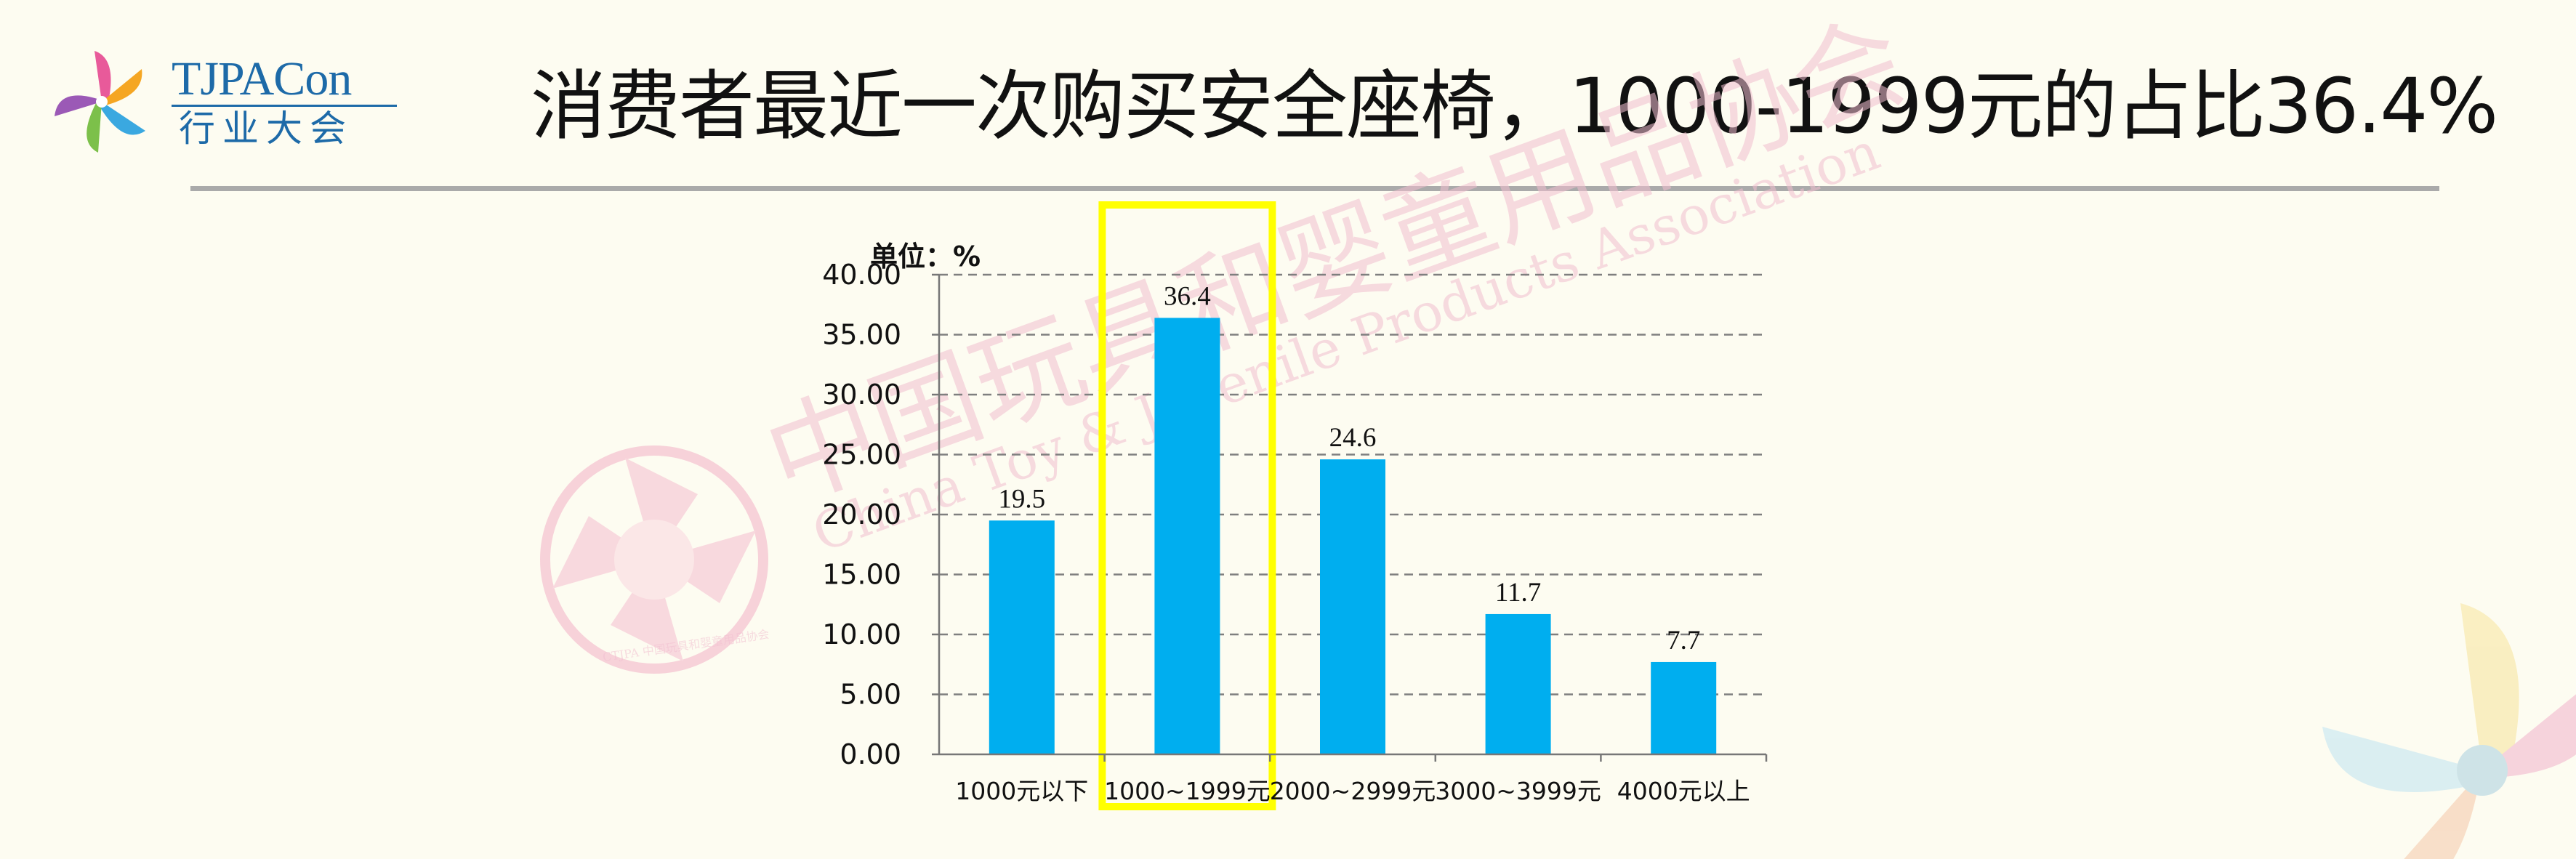 The width and height of the screenshot is (2576, 859). I want to click on title-divider, so click(1314, 188).